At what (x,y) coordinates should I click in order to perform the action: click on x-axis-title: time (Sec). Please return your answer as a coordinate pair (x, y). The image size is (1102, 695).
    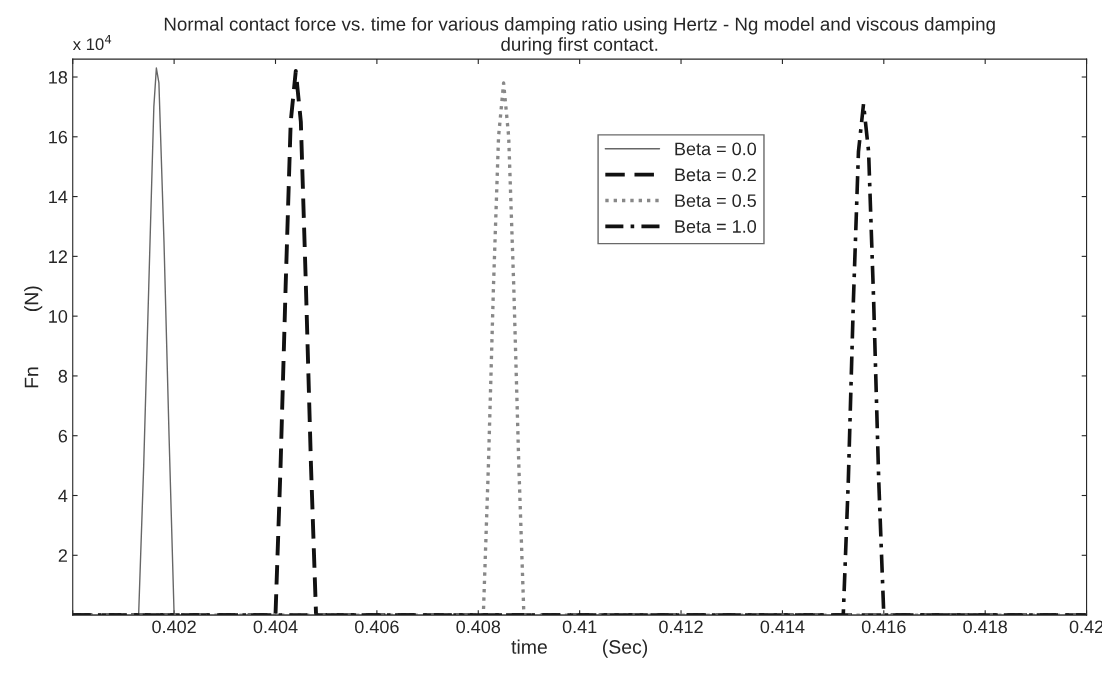
    Looking at the image, I should click on (579, 648).